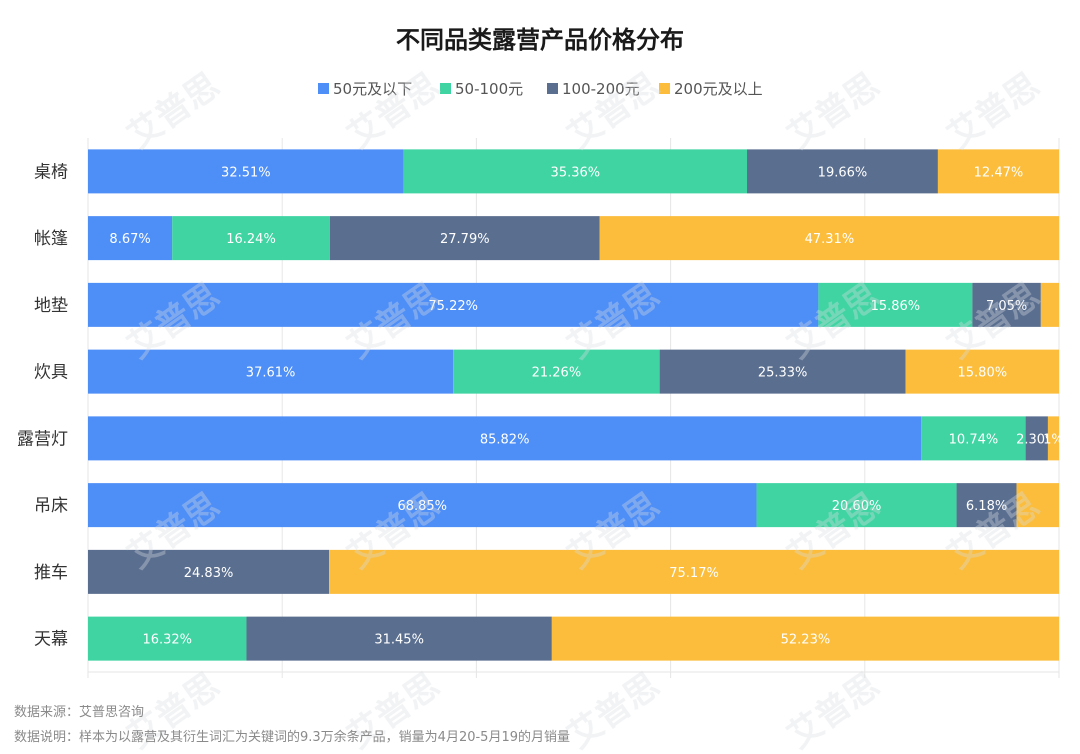 The image size is (1080, 754). I want to click on data-label: 10.74%, so click(974, 439).